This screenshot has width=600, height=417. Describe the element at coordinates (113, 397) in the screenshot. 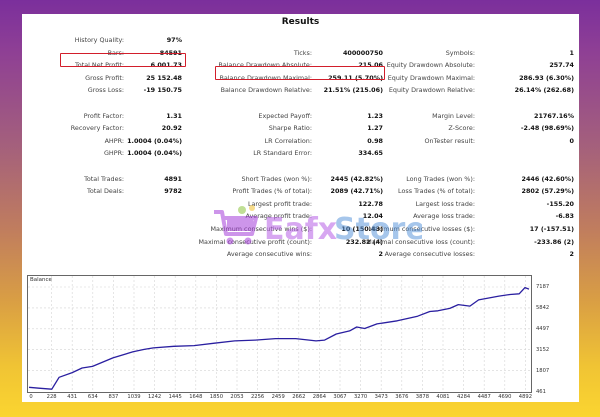

I see `x-tick-label: 837` at that location.